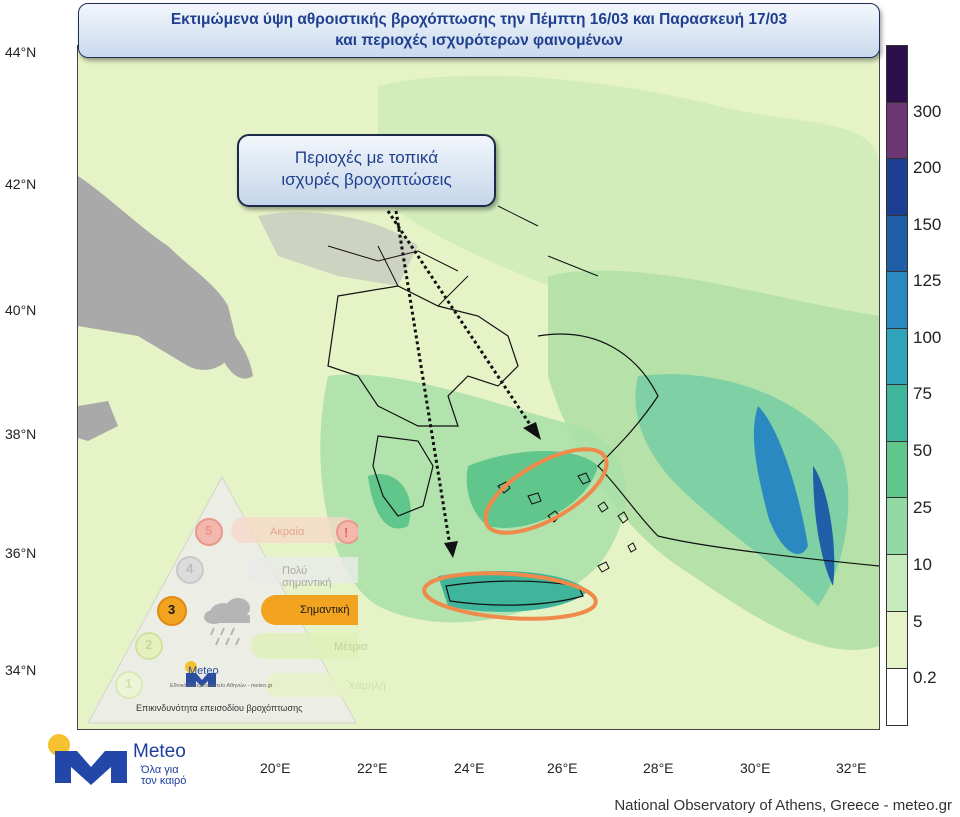 Image resolution: width=960 pixels, height=817 pixels. What do you see at coordinates (922, 450) in the screenshot?
I see `colorbar-label-50: 50` at bounding box center [922, 450].